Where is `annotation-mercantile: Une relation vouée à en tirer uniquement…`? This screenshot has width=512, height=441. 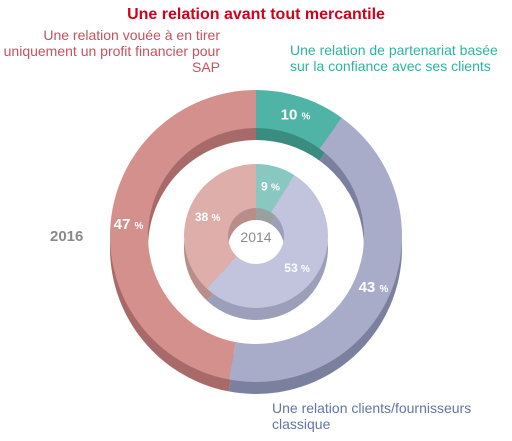
annotation-mercantile: Une relation vouée à en tirer uniquement… is located at coordinates (111, 51).